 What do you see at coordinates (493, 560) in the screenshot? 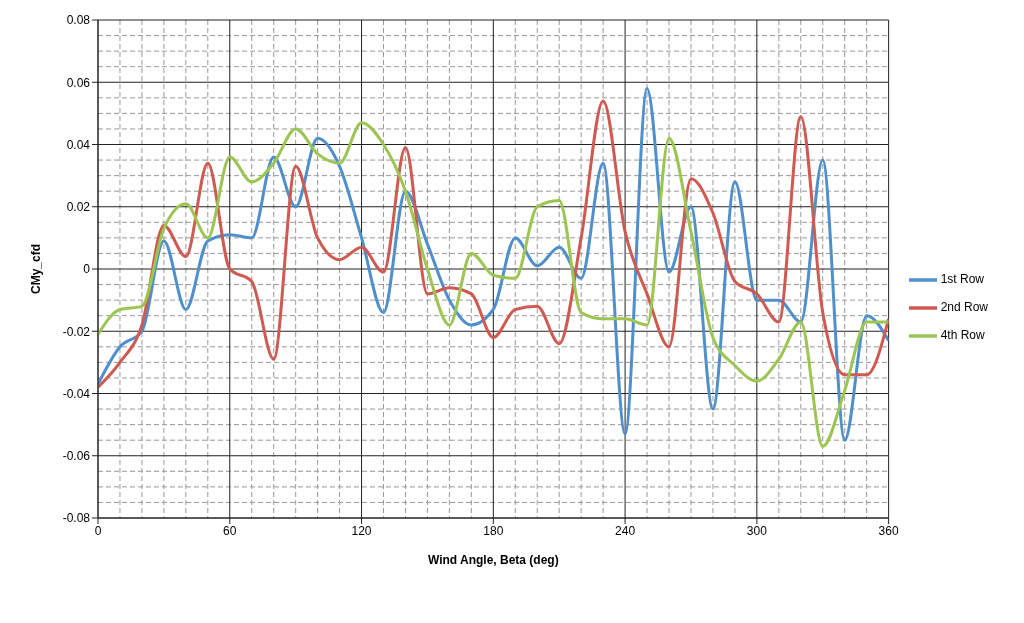
I see `x-axis-title: Wind Angle, Beta (deg)` at bounding box center [493, 560].